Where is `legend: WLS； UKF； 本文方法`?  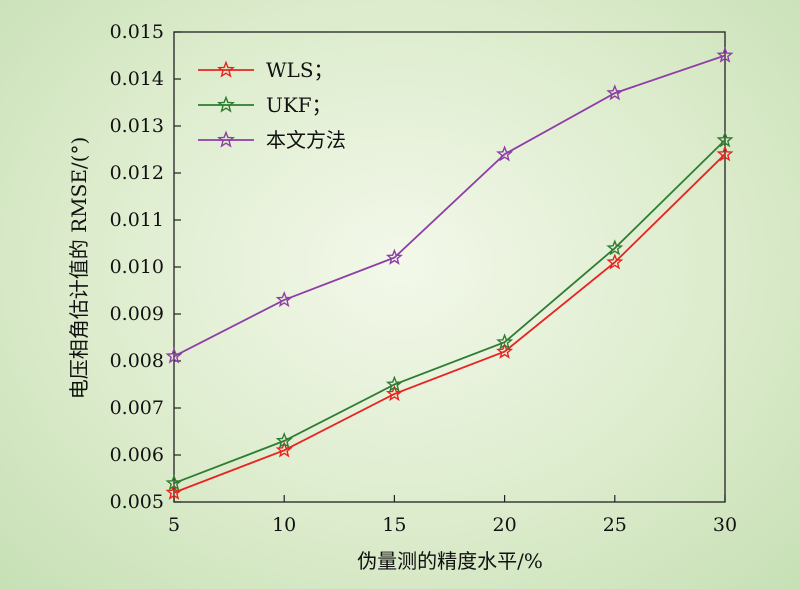
legend: WLS； UKF； 本文方法 is located at coordinates (272, 105).